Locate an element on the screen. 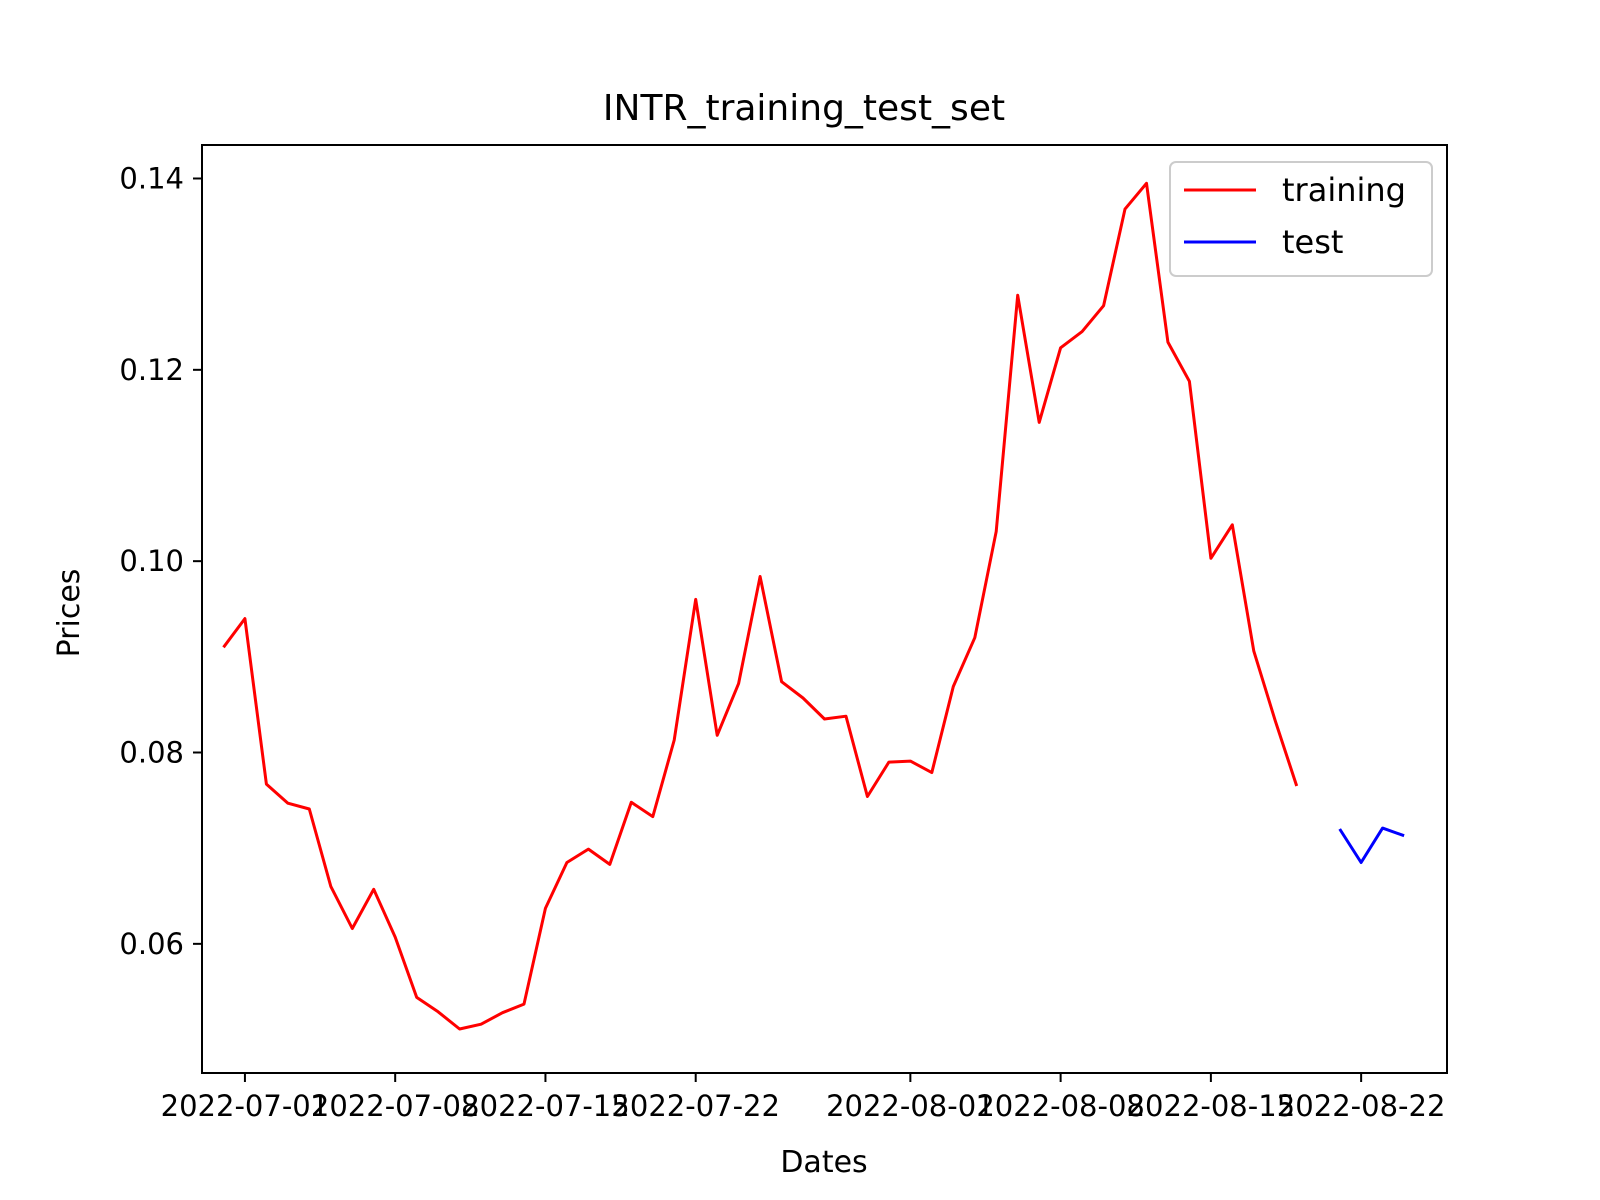 The width and height of the screenshot is (1600, 1200). series-line-test is located at coordinates (1371, 845).